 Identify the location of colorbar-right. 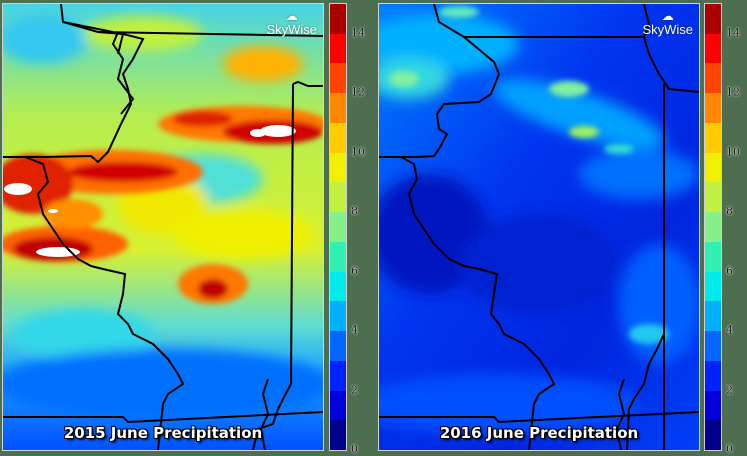
(713, 227).